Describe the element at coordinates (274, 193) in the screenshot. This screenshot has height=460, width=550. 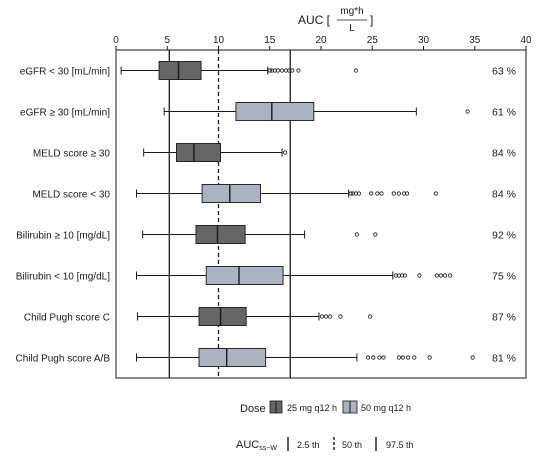
I see `group-row: MELD score < 30 84 %` at that location.